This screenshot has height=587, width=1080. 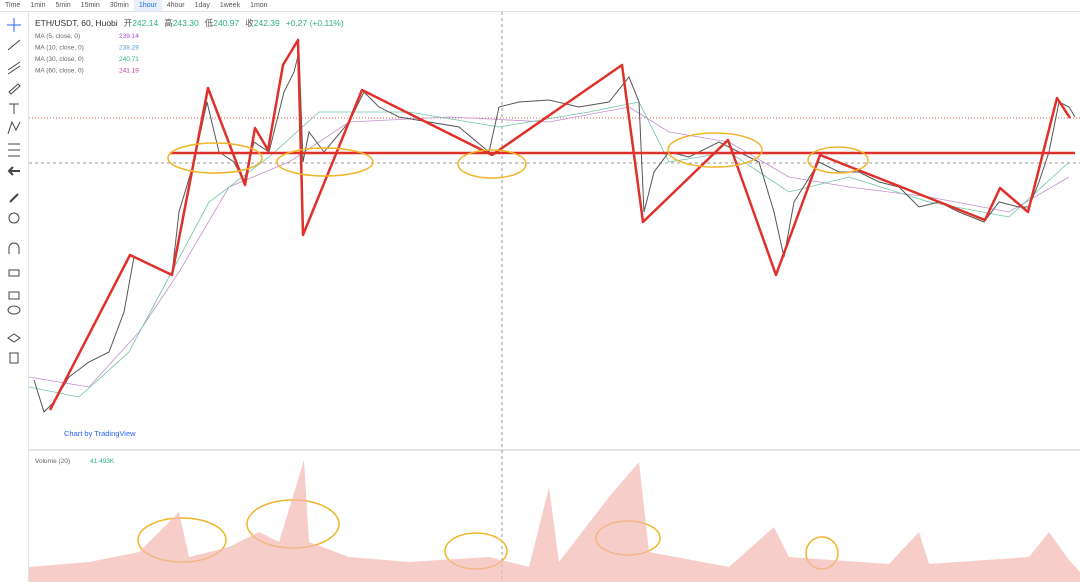 What do you see at coordinates (63, 5) in the screenshot?
I see `interval-button: 5min` at bounding box center [63, 5].